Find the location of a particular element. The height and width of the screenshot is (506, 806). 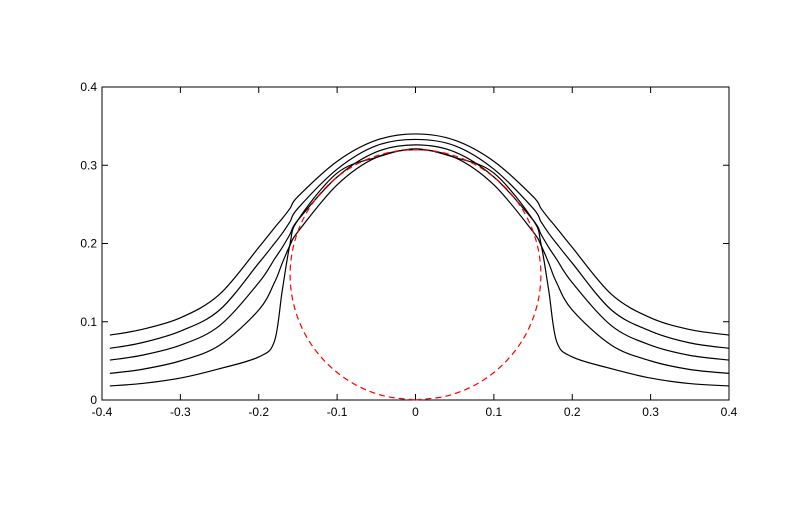

x-tick-label: 0.2 is located at coordinates (572, 412).